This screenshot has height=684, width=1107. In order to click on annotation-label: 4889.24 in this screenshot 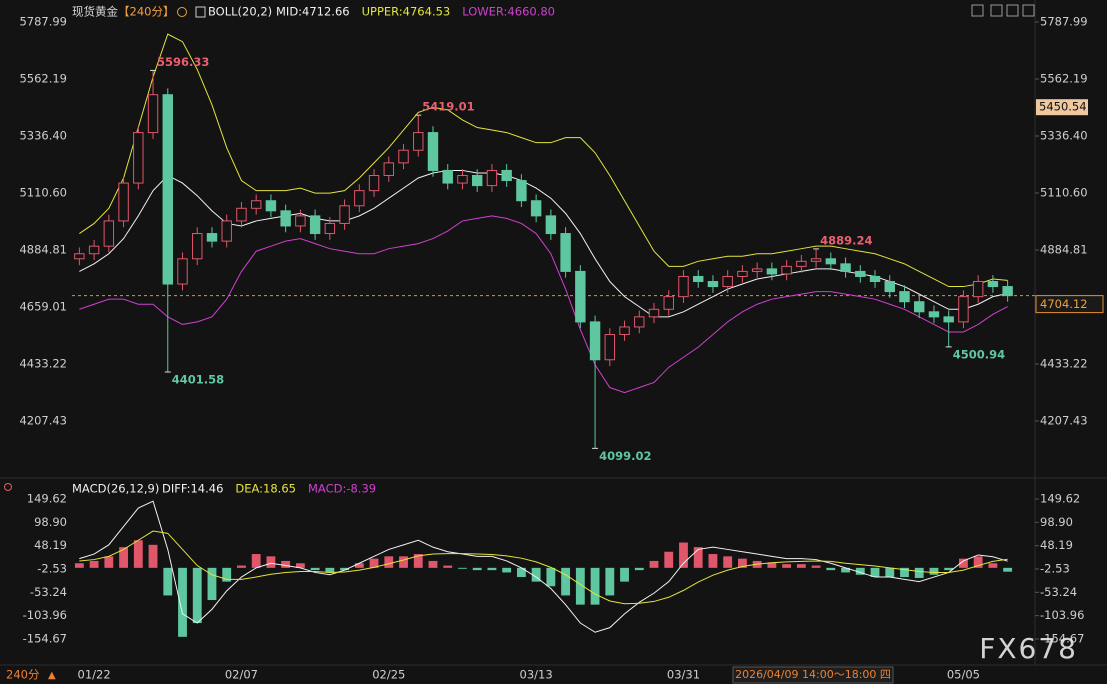, I will do `click(846, 240)`.